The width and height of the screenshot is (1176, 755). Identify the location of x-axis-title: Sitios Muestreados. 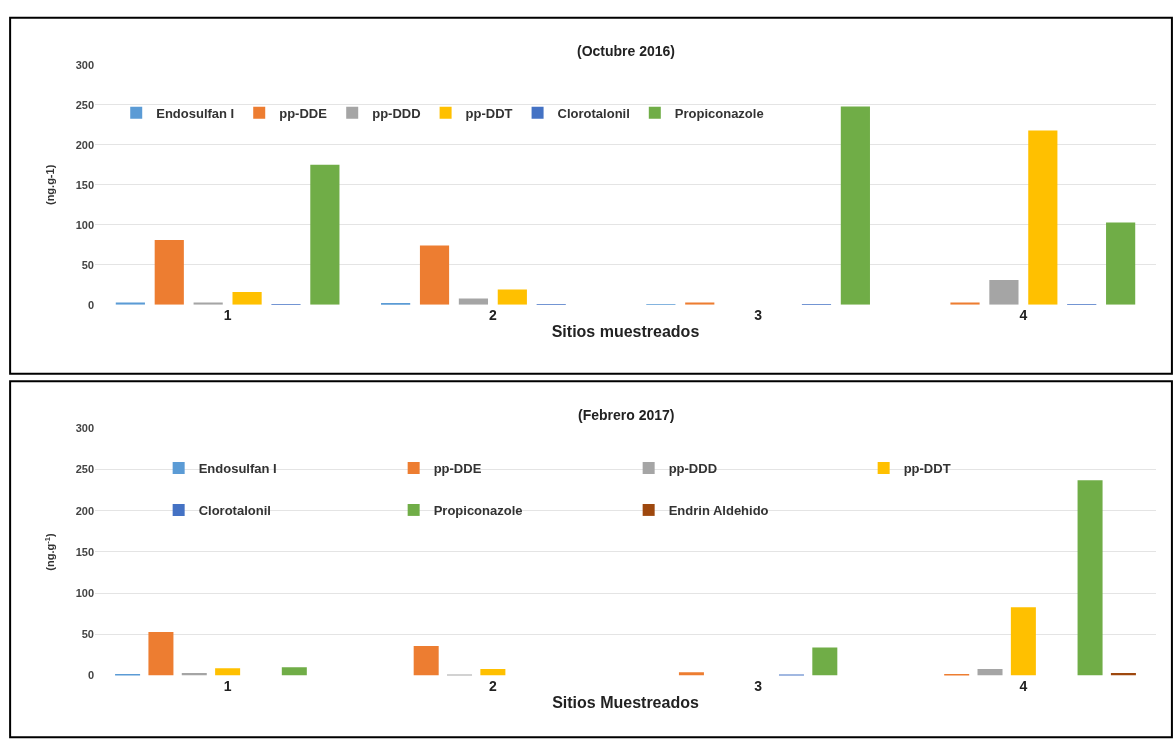
(625, 703).